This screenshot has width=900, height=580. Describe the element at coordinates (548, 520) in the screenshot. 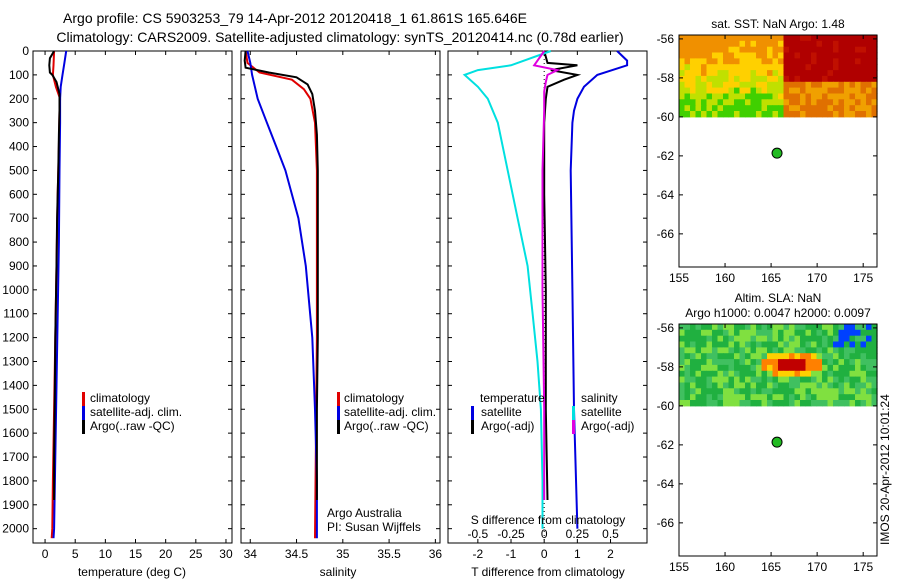

I see `s-difference-label: S difference from climatology` at that location.